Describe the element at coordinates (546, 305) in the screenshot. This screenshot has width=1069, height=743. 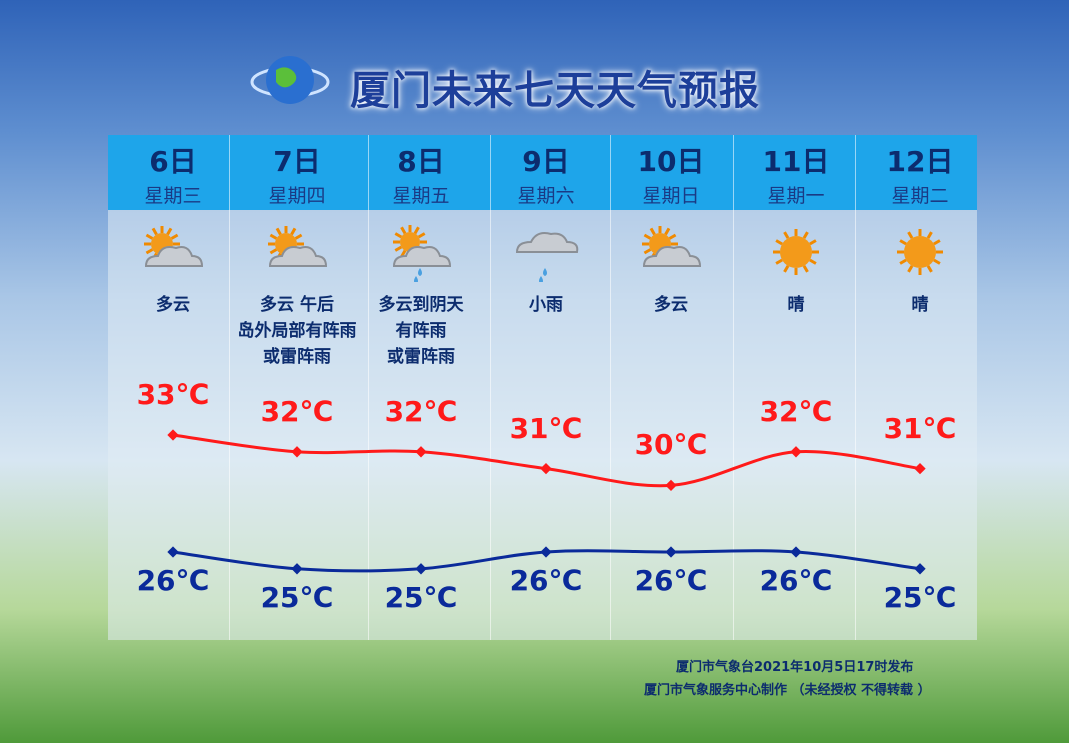
I see `weather-description: 小雨` at that location.